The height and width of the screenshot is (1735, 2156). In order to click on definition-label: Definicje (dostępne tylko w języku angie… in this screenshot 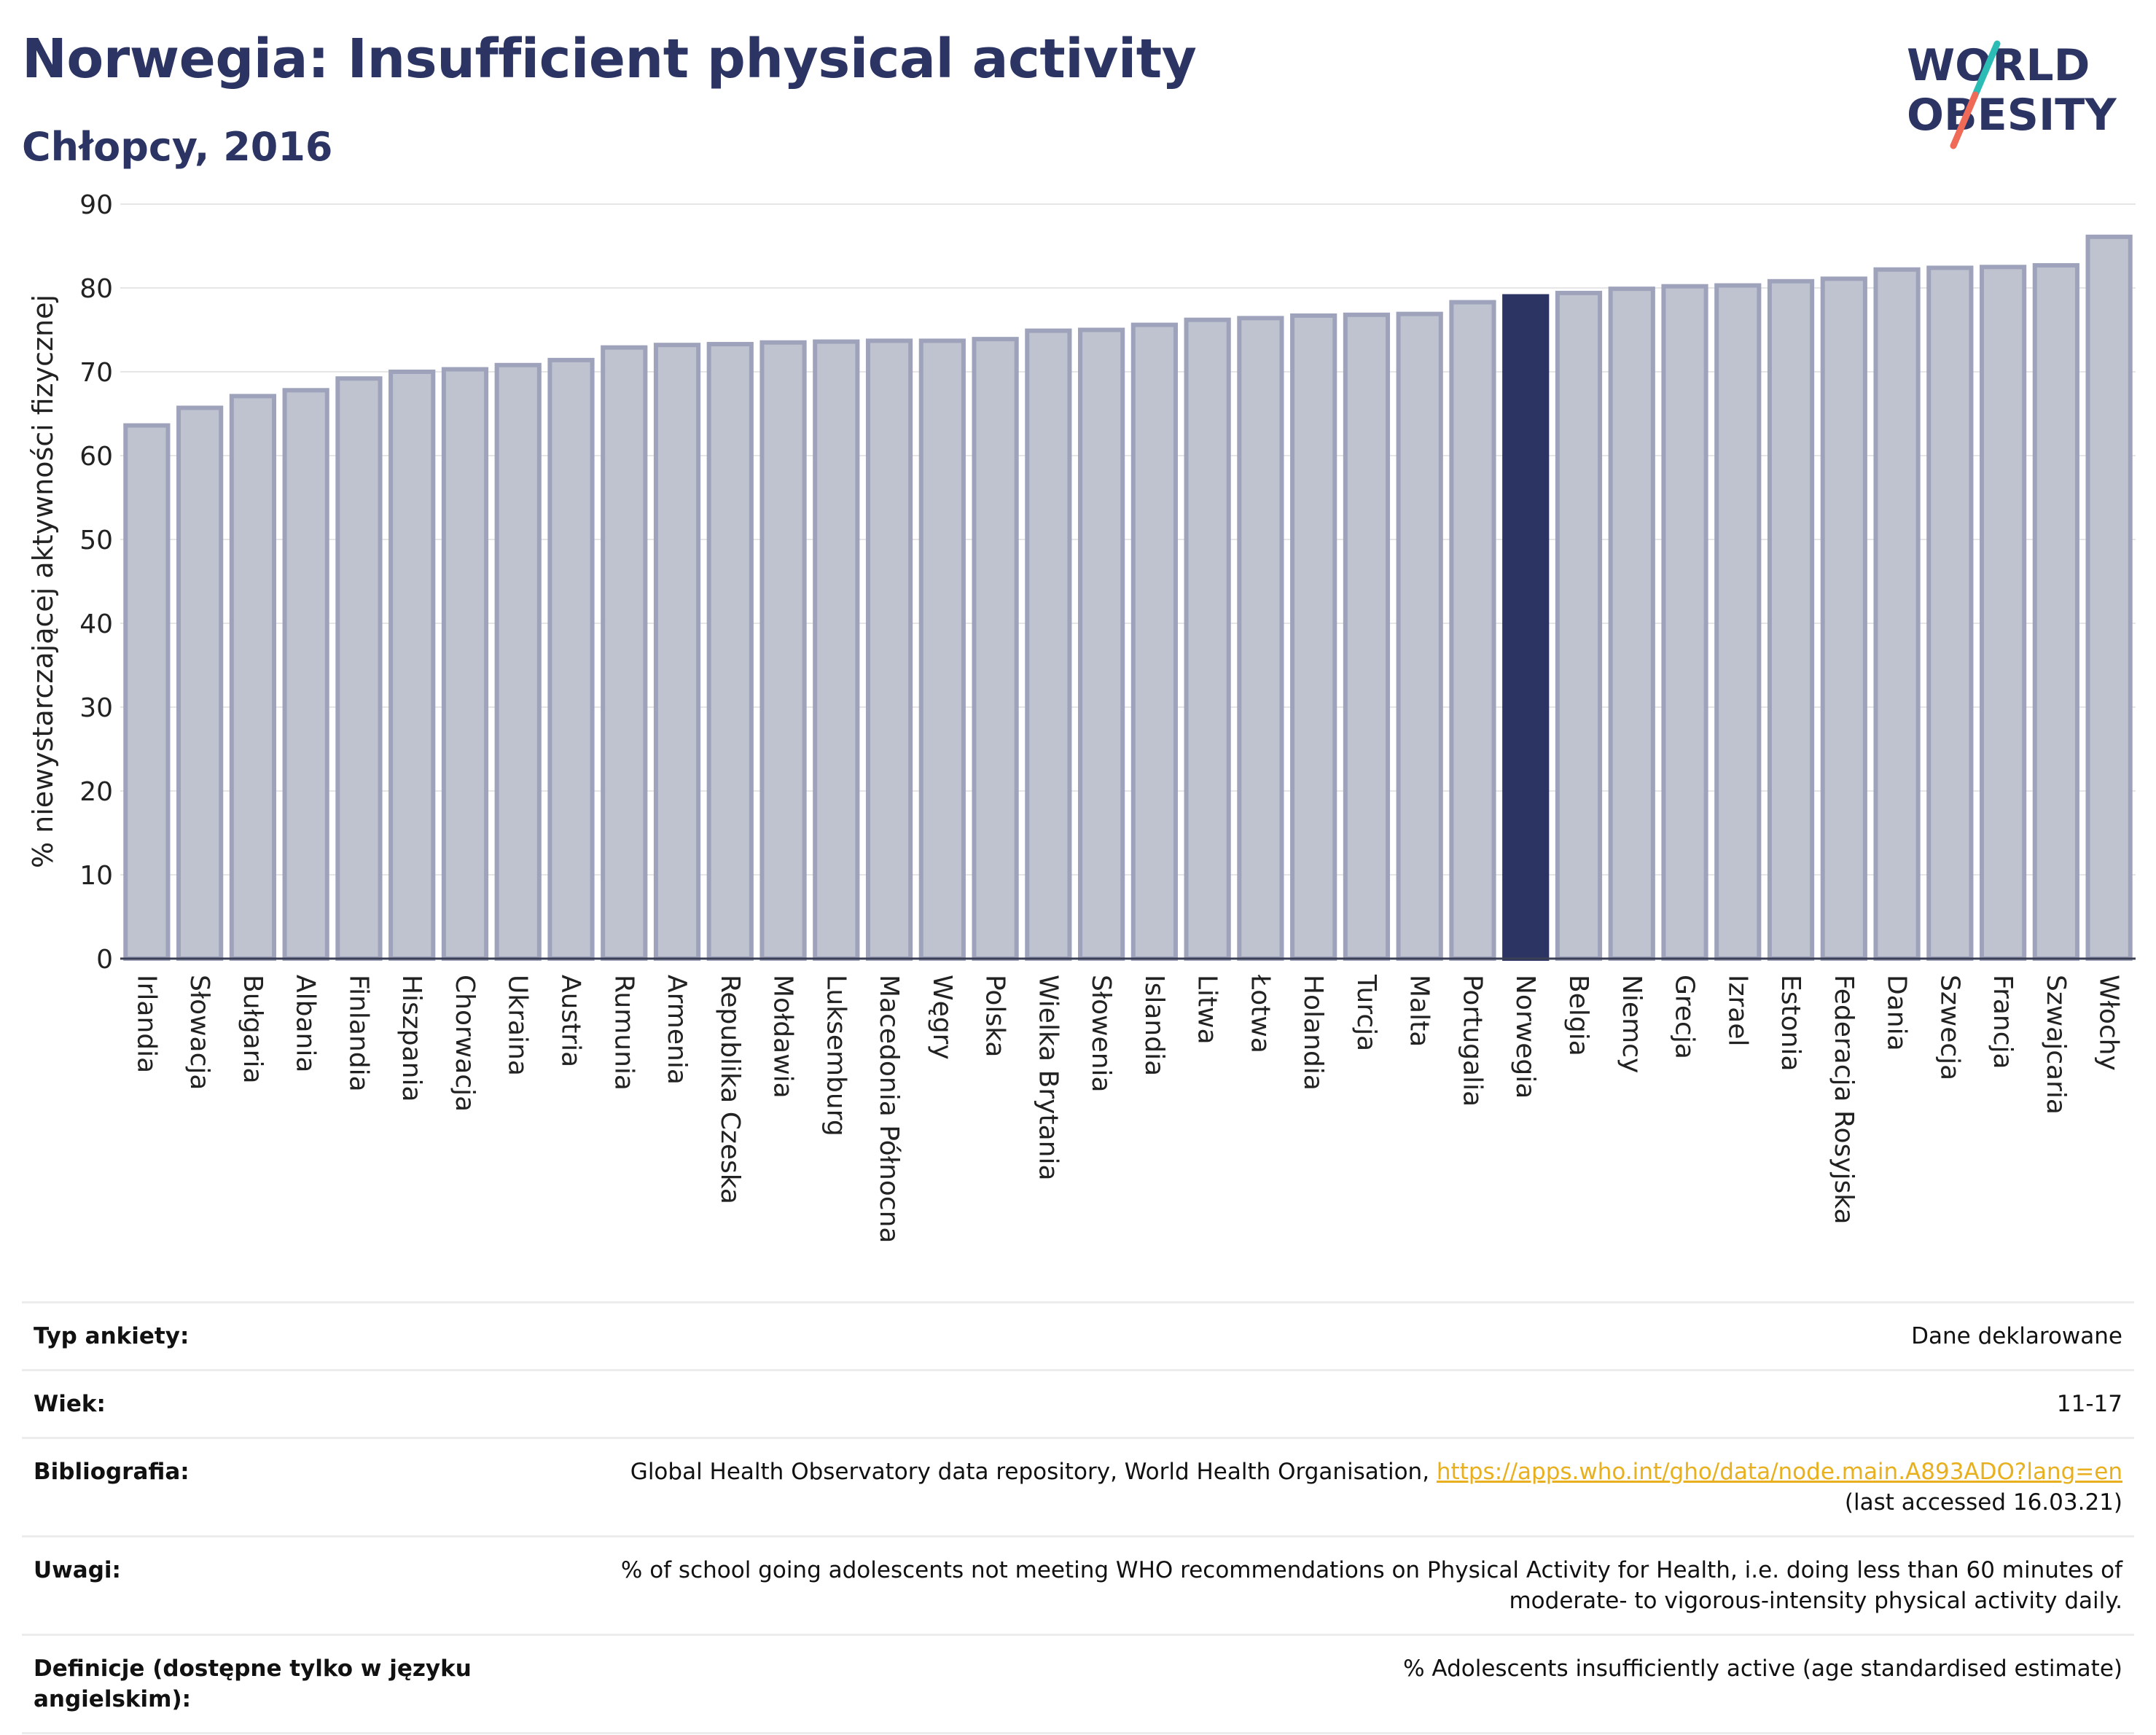, I will do `click(253, 1684)`.